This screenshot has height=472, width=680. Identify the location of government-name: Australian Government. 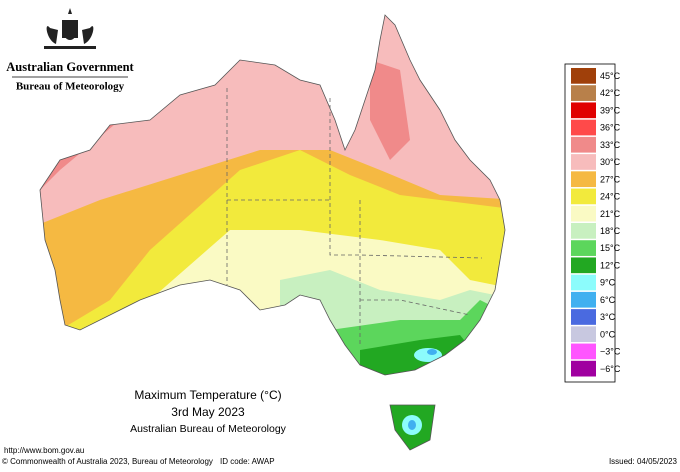
(70, 67).